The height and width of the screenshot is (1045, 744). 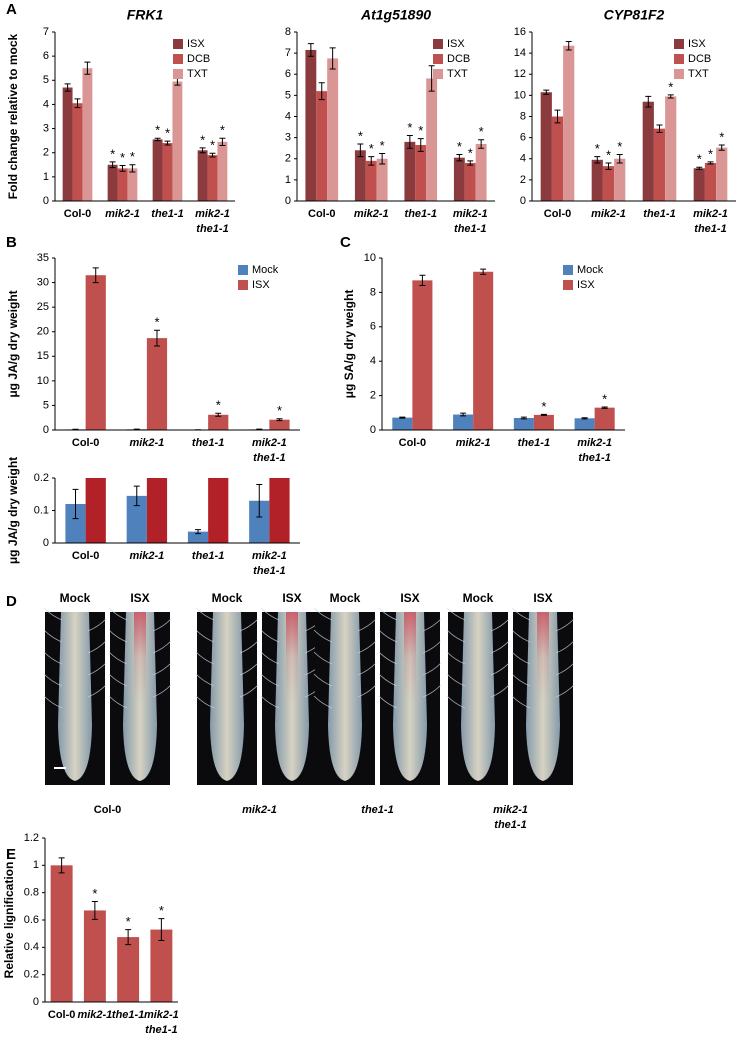 What do you see at coordinates (31, 947) in the screenshot?
I see `y-tick-label: 0.4` at bounding box center [31, 947].